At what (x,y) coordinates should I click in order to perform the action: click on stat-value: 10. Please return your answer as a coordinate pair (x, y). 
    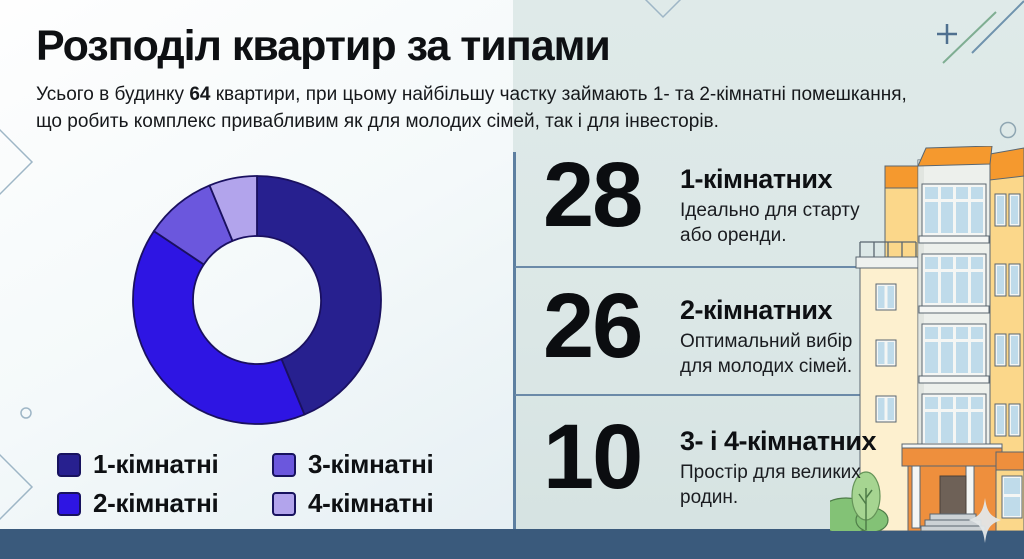
    Looking at the image, I should click on (593, 457).